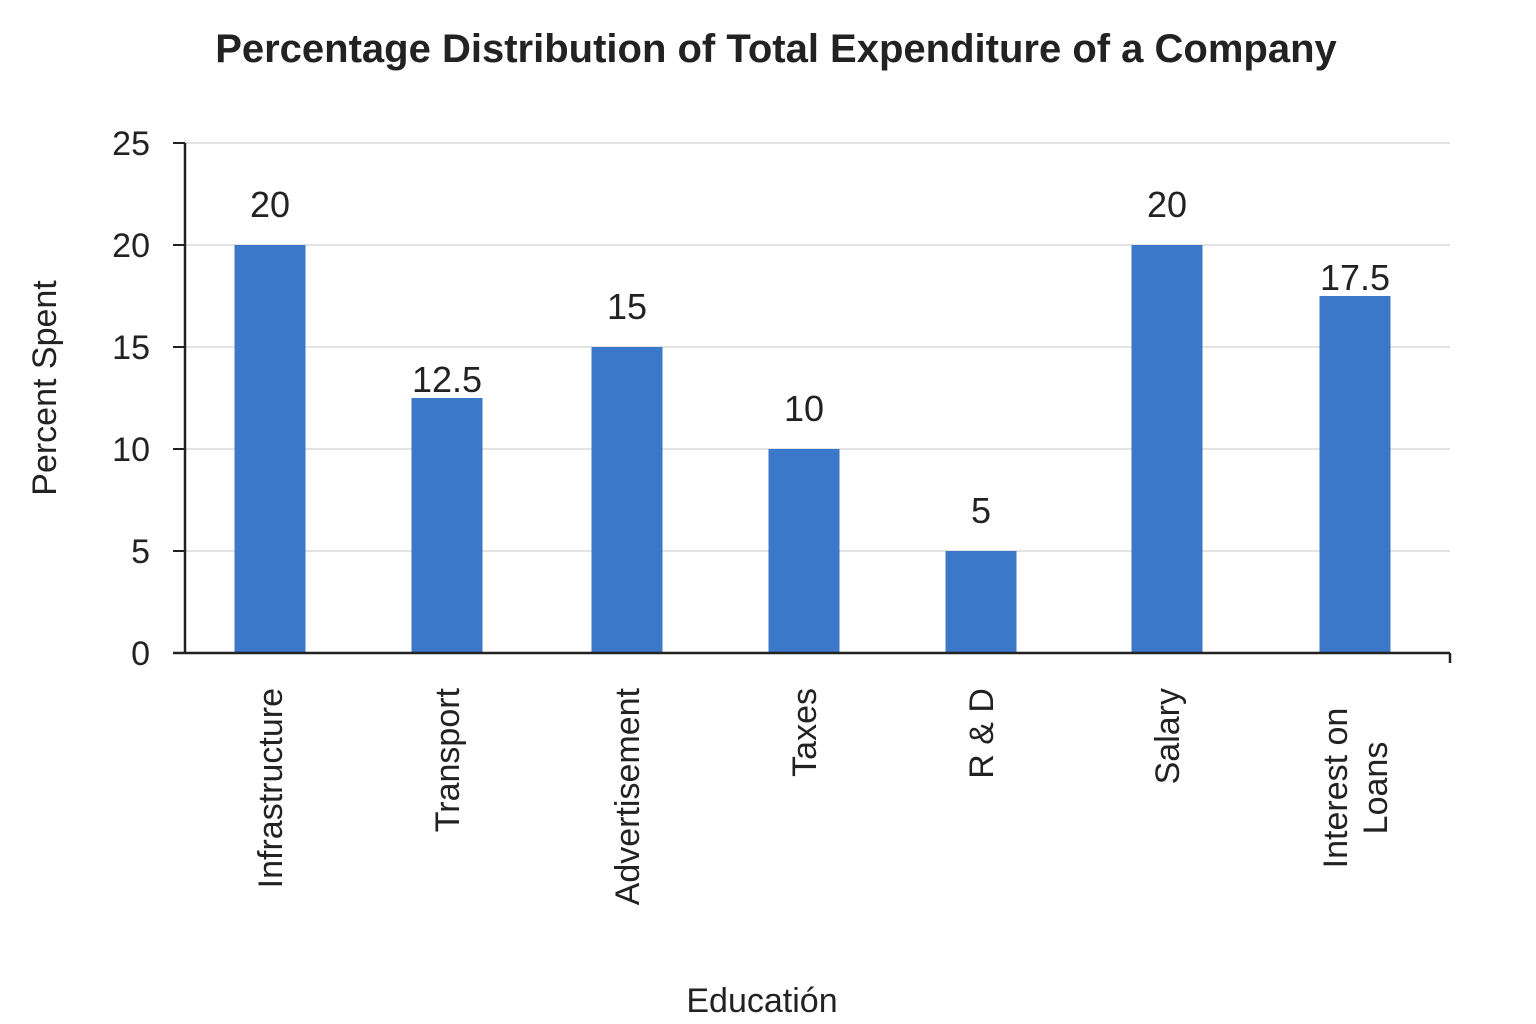  I want to click on x-tick-label-line: Taxes, so click(805, 732).